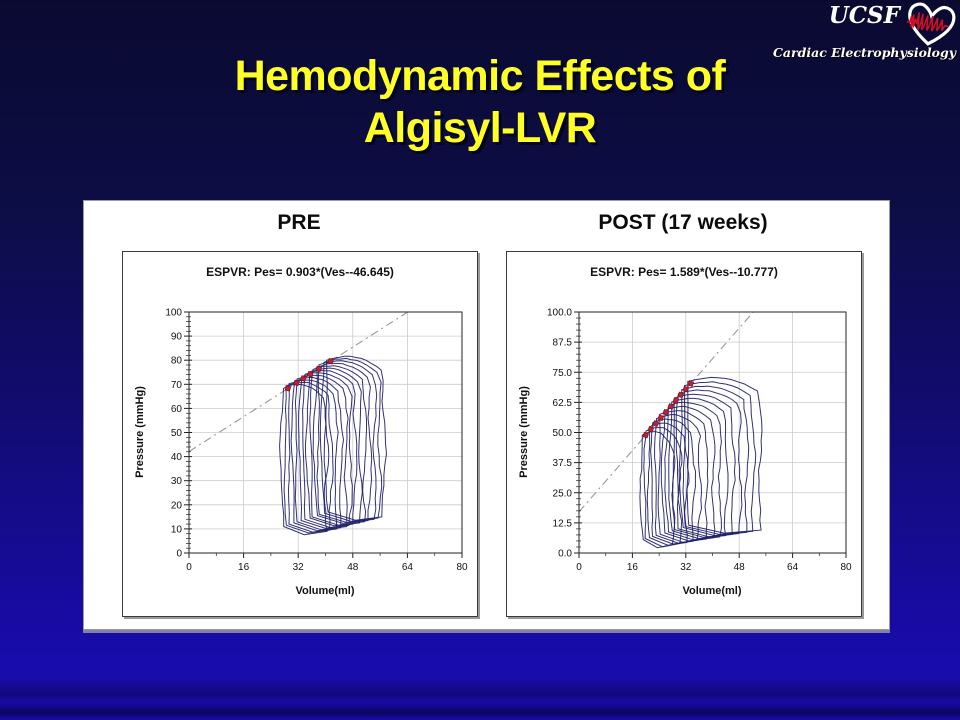 The image size is (960, 720). What do you see at coordinates (300, 272) in the screenshot?
I see `plot-title: ESPVR: Pes= 0.903*(Ves--46.645)` at bounding box center [300, 272].